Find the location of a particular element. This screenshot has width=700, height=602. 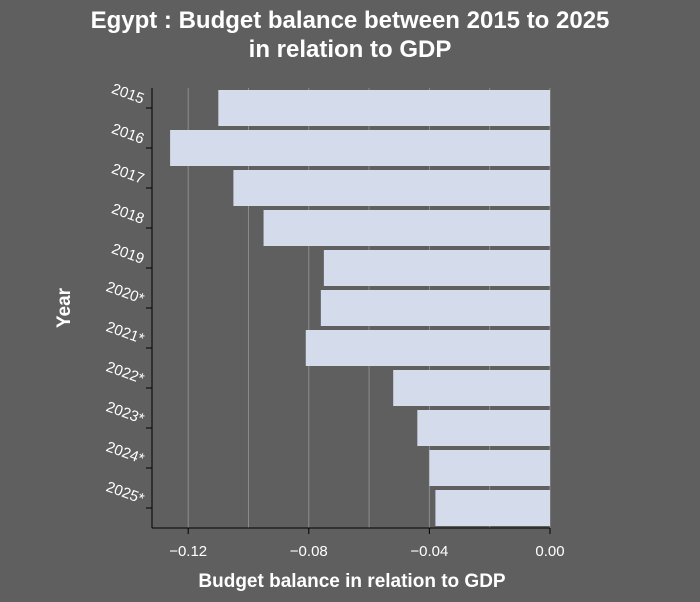

x-axis-ticks: −0.12 −0.08 −0.04 0.00 is located at coordinates (367, 544).